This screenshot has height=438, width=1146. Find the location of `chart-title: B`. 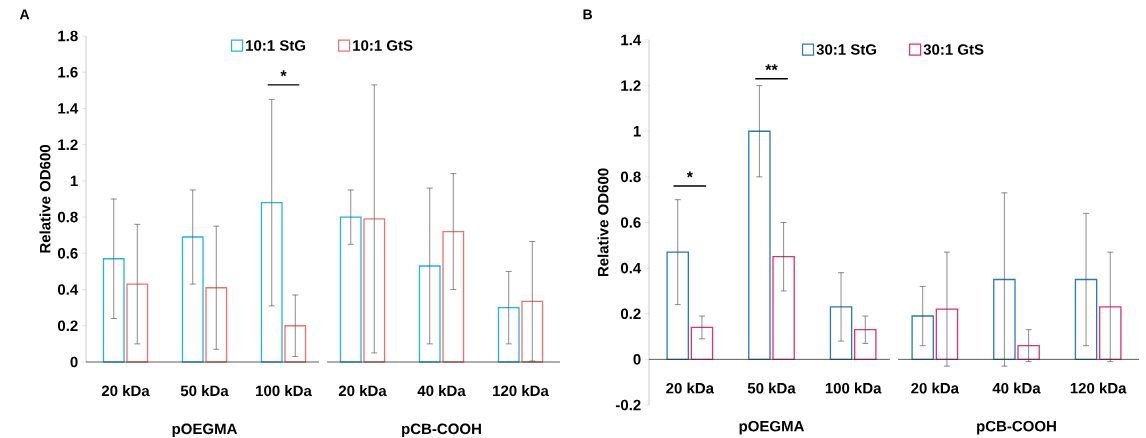

chart-title: B is located at coordinates (588, 14).